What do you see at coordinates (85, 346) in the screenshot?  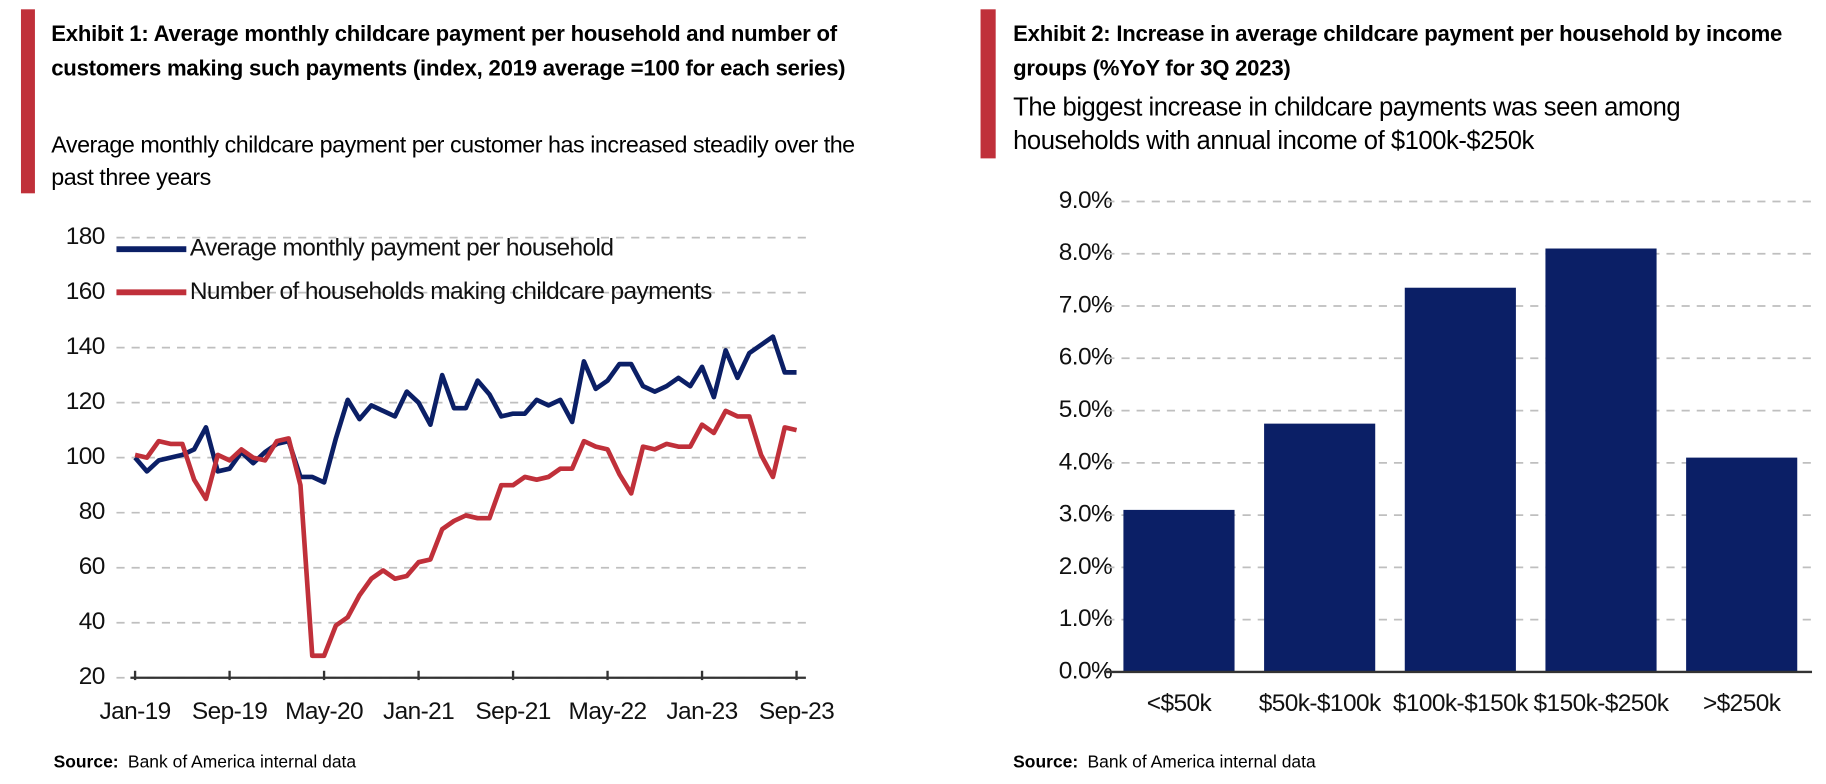 I see `y-tick-label: 140` at bounding box center [85, 346].